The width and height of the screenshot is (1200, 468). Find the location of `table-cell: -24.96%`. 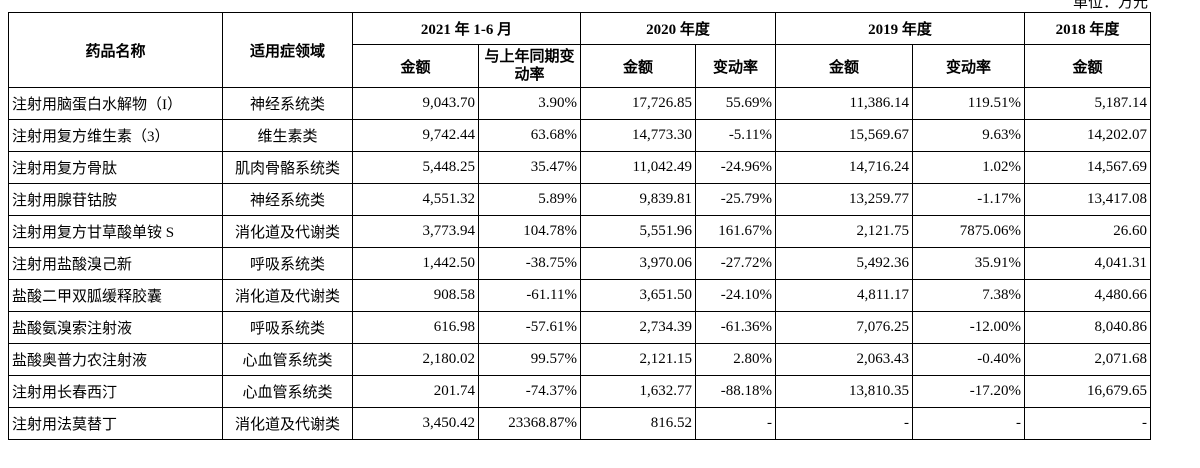

table-cell: -24.96% is located at coordinates (735, 167).